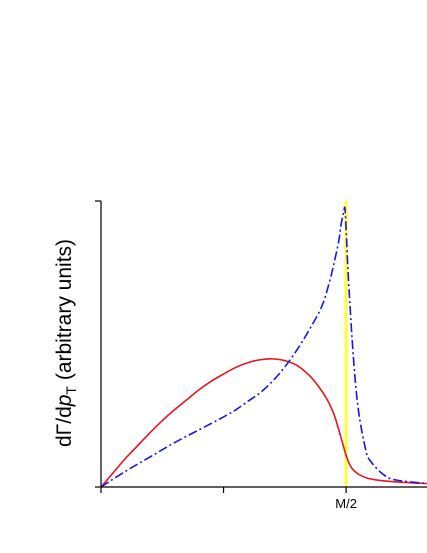 This screenshot has width=427, height=553. Describe the element at coordinates (71, 390) in the screenshot. I see `y-axis-label-sub: T` at that location.